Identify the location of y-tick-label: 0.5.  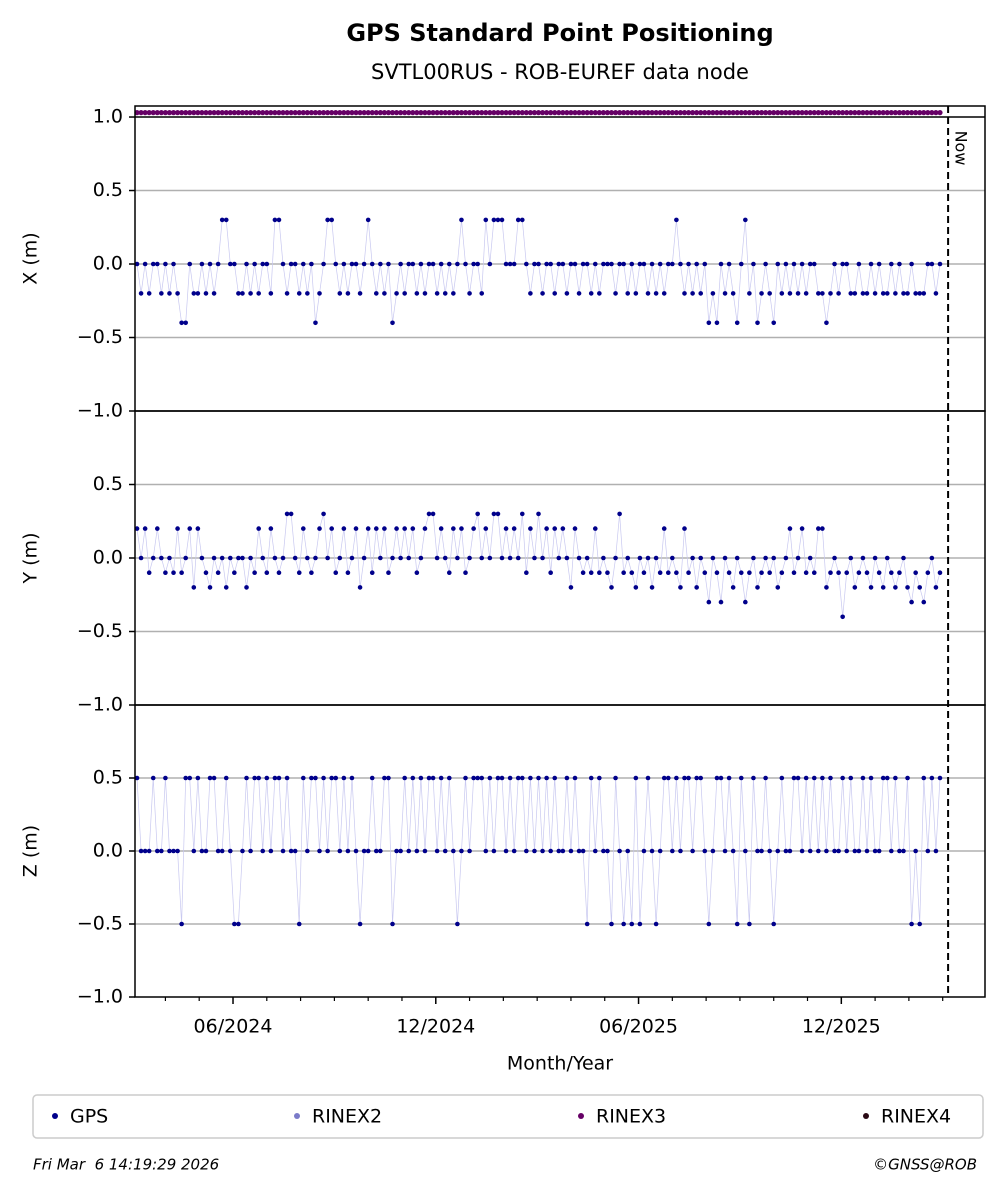
(108, 190).